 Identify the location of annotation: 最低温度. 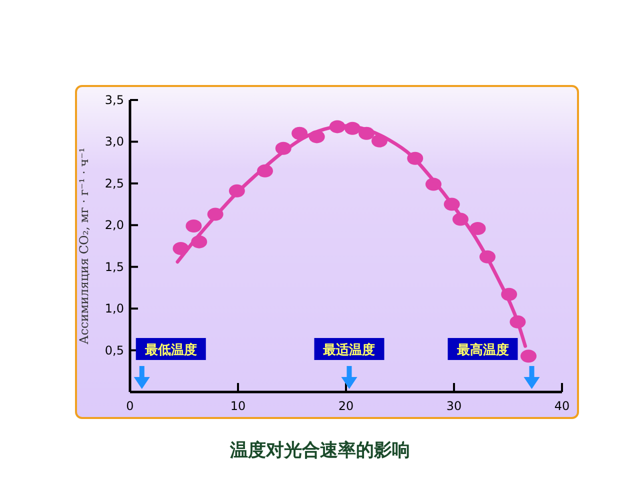
(170, 350).